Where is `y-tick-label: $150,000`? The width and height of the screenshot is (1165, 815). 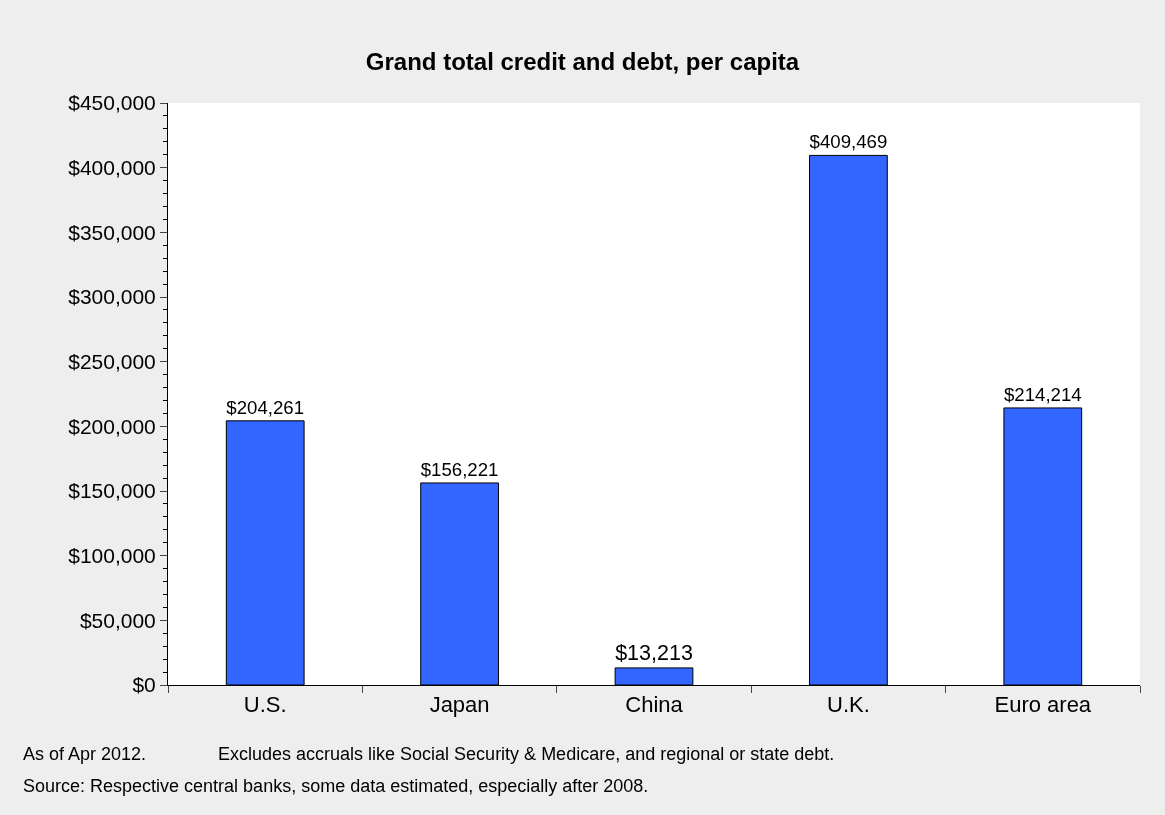 y-tick-label: $150,000 is located at coordinates (112, 491).